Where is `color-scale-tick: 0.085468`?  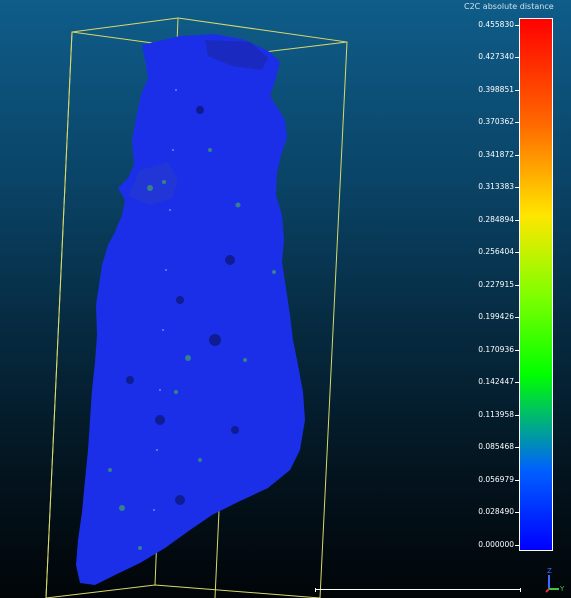
color-scale-tick: 0.085468 is located at coordinates (494, 447).